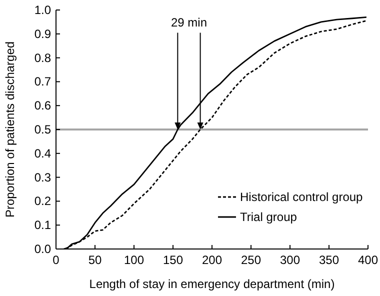 This screenshot has height=296, width=380. I want to click on y-tick-label: 0.9, so click(43, 33).